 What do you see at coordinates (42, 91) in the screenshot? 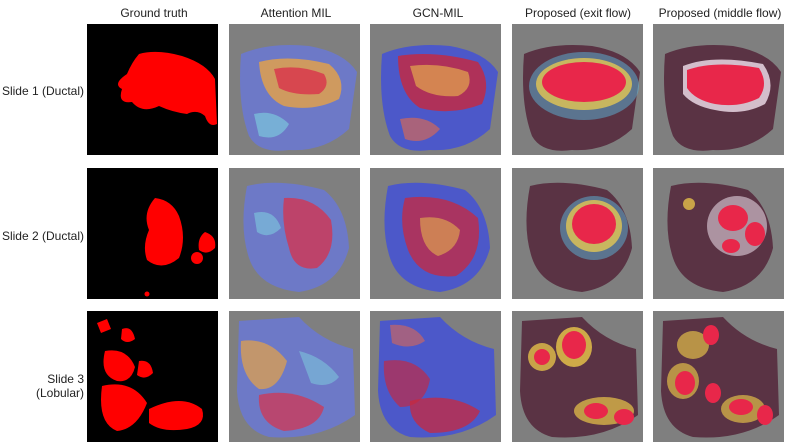
I see `row-label-slide-1: Slide 1 (Ductal)` at bounding box center [42, 91].